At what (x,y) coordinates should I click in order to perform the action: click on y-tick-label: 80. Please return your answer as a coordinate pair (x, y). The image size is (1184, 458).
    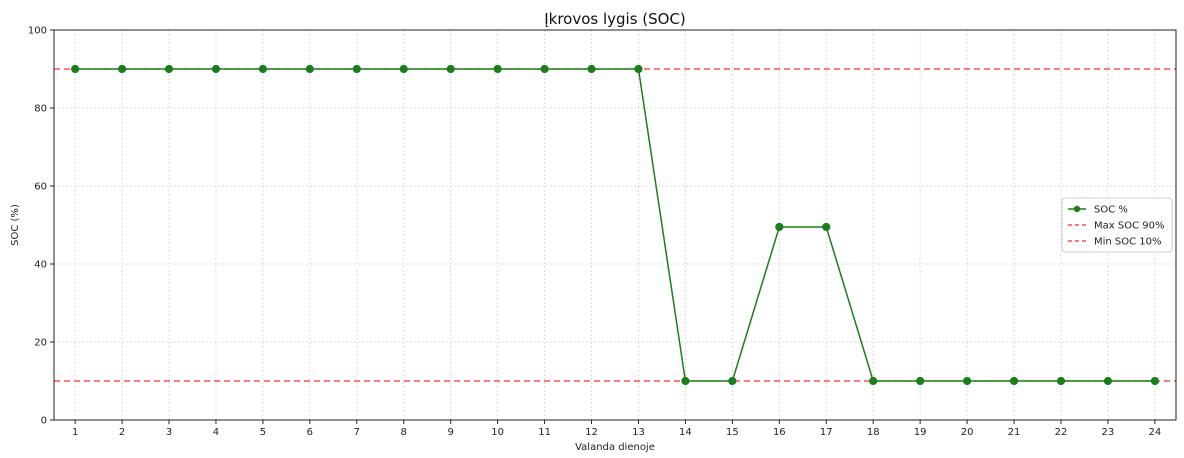
    Looking at the image, I should click on (40, 109).